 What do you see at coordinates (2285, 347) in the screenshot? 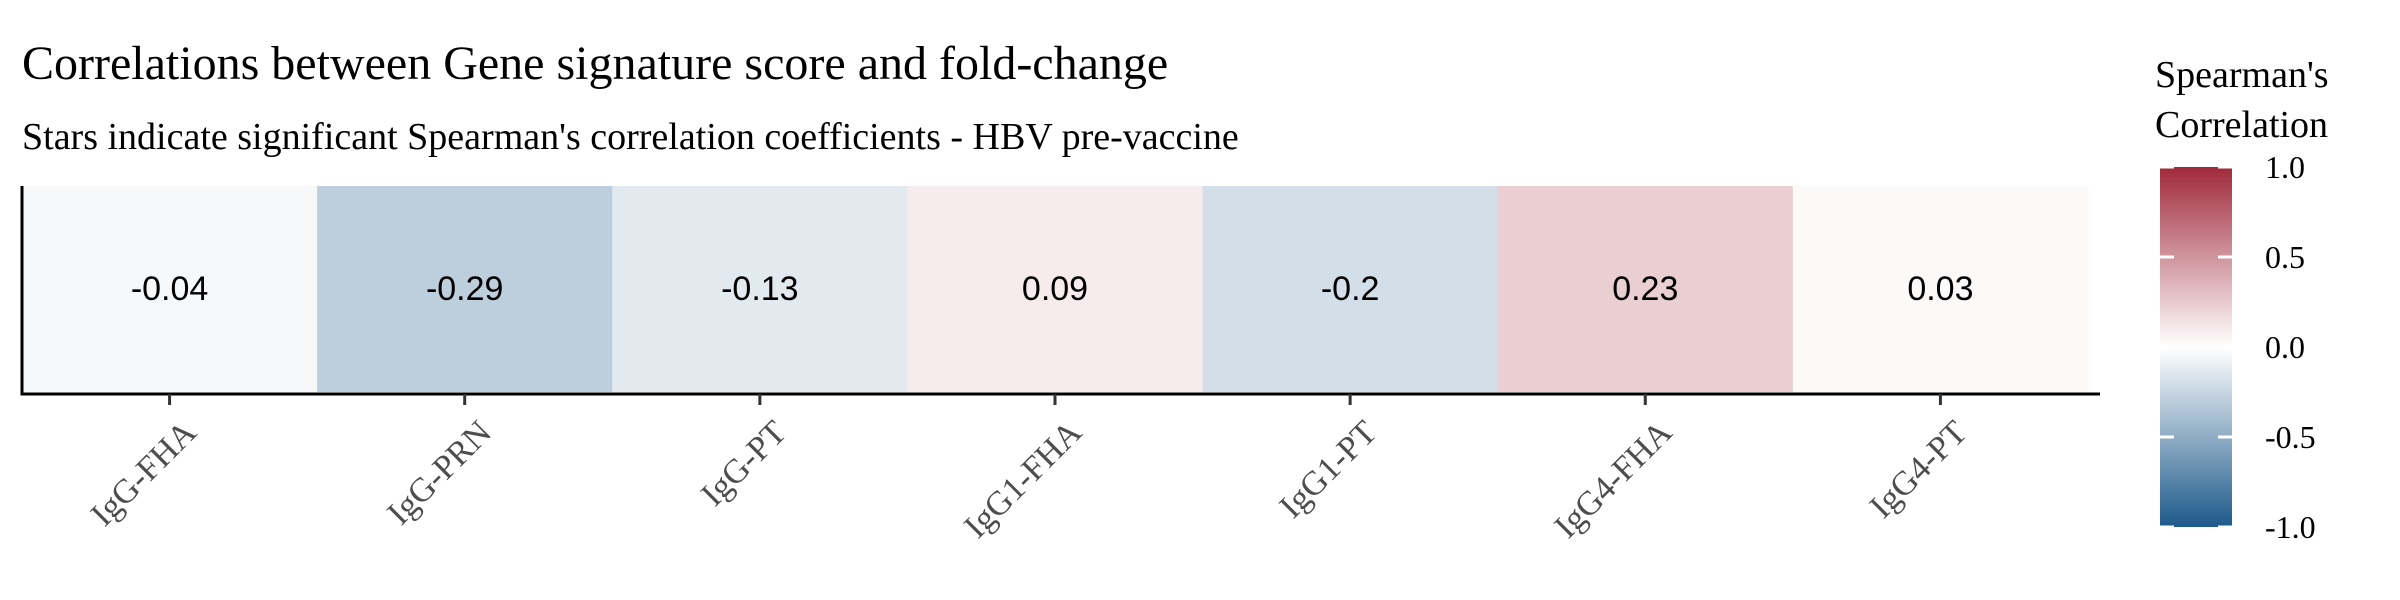
I see `legend-tick-label-2: 0.0` at bounding box center [2285, 347].